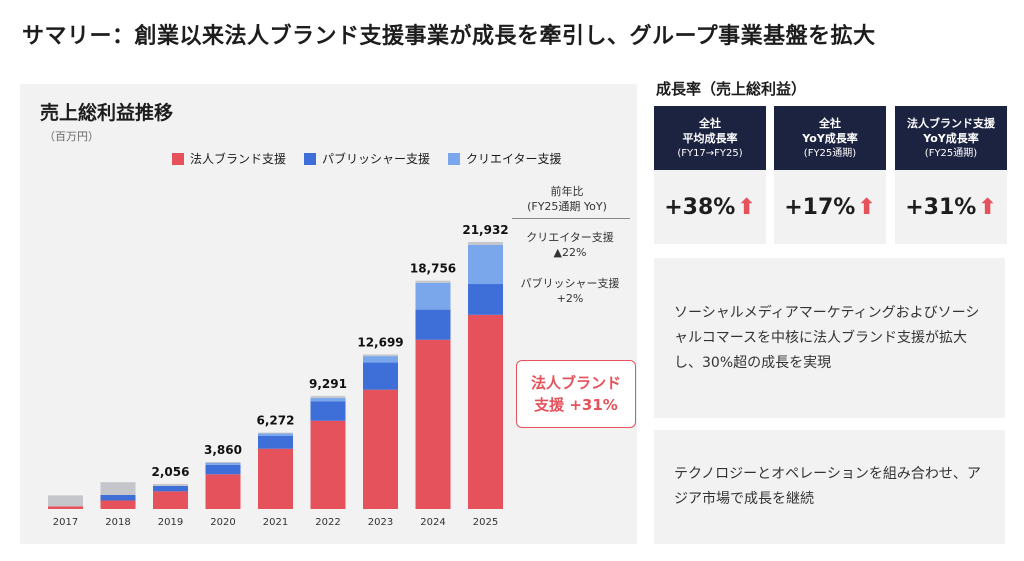 The image size is (1024, 561). Describe the element at coordinates (238, 159) in the screenshot. I see `legend-label-brand: 法人ブランド支援` at that location.